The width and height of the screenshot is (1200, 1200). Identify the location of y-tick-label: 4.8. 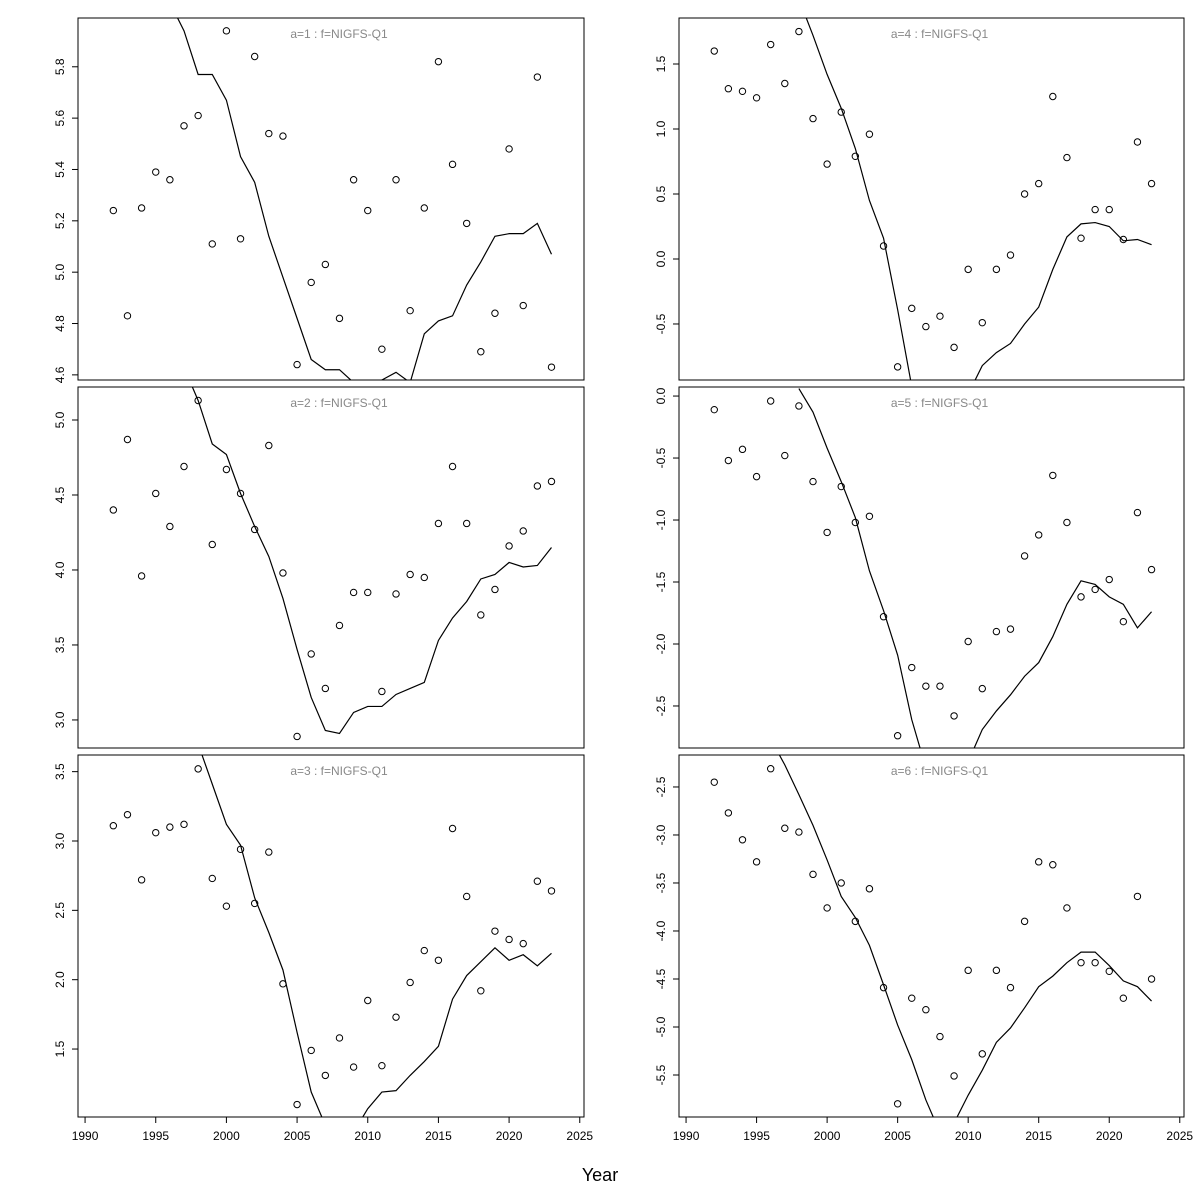
(60, 323).